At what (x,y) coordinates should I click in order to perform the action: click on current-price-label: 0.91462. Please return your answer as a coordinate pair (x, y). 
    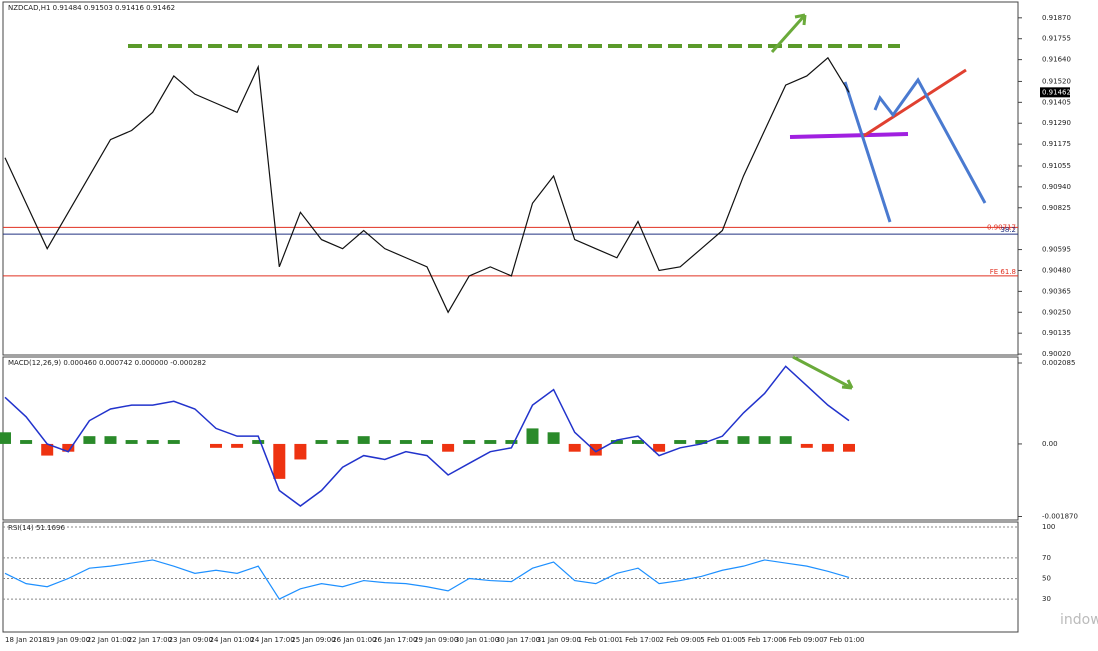
    Looking at the image, I should click on (1056, 92).